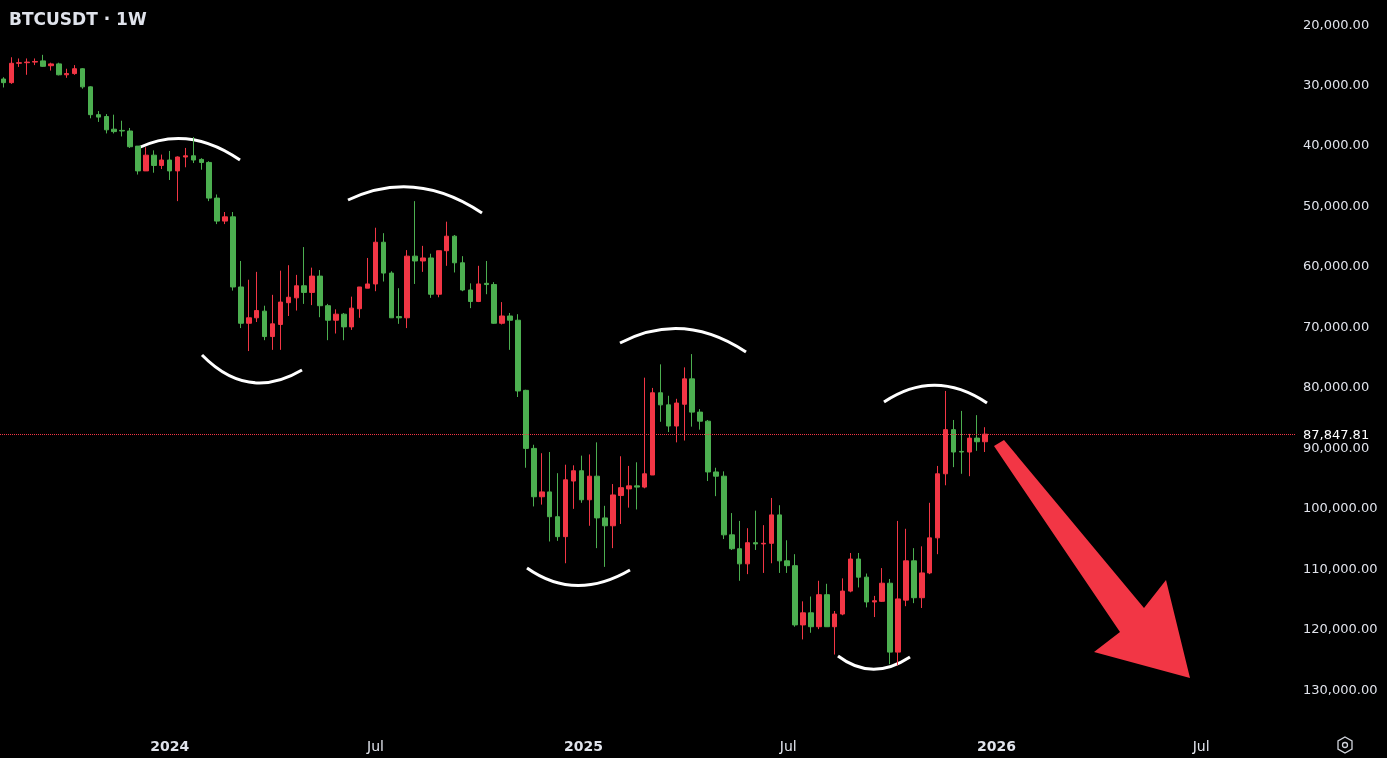 The height and width of the screenshot is (758, 1387). What do you see at coordinates (1336, 326) in the screenshot?
I see `y-tick-label: 70,000.00` at bounding box center [1336, 326].